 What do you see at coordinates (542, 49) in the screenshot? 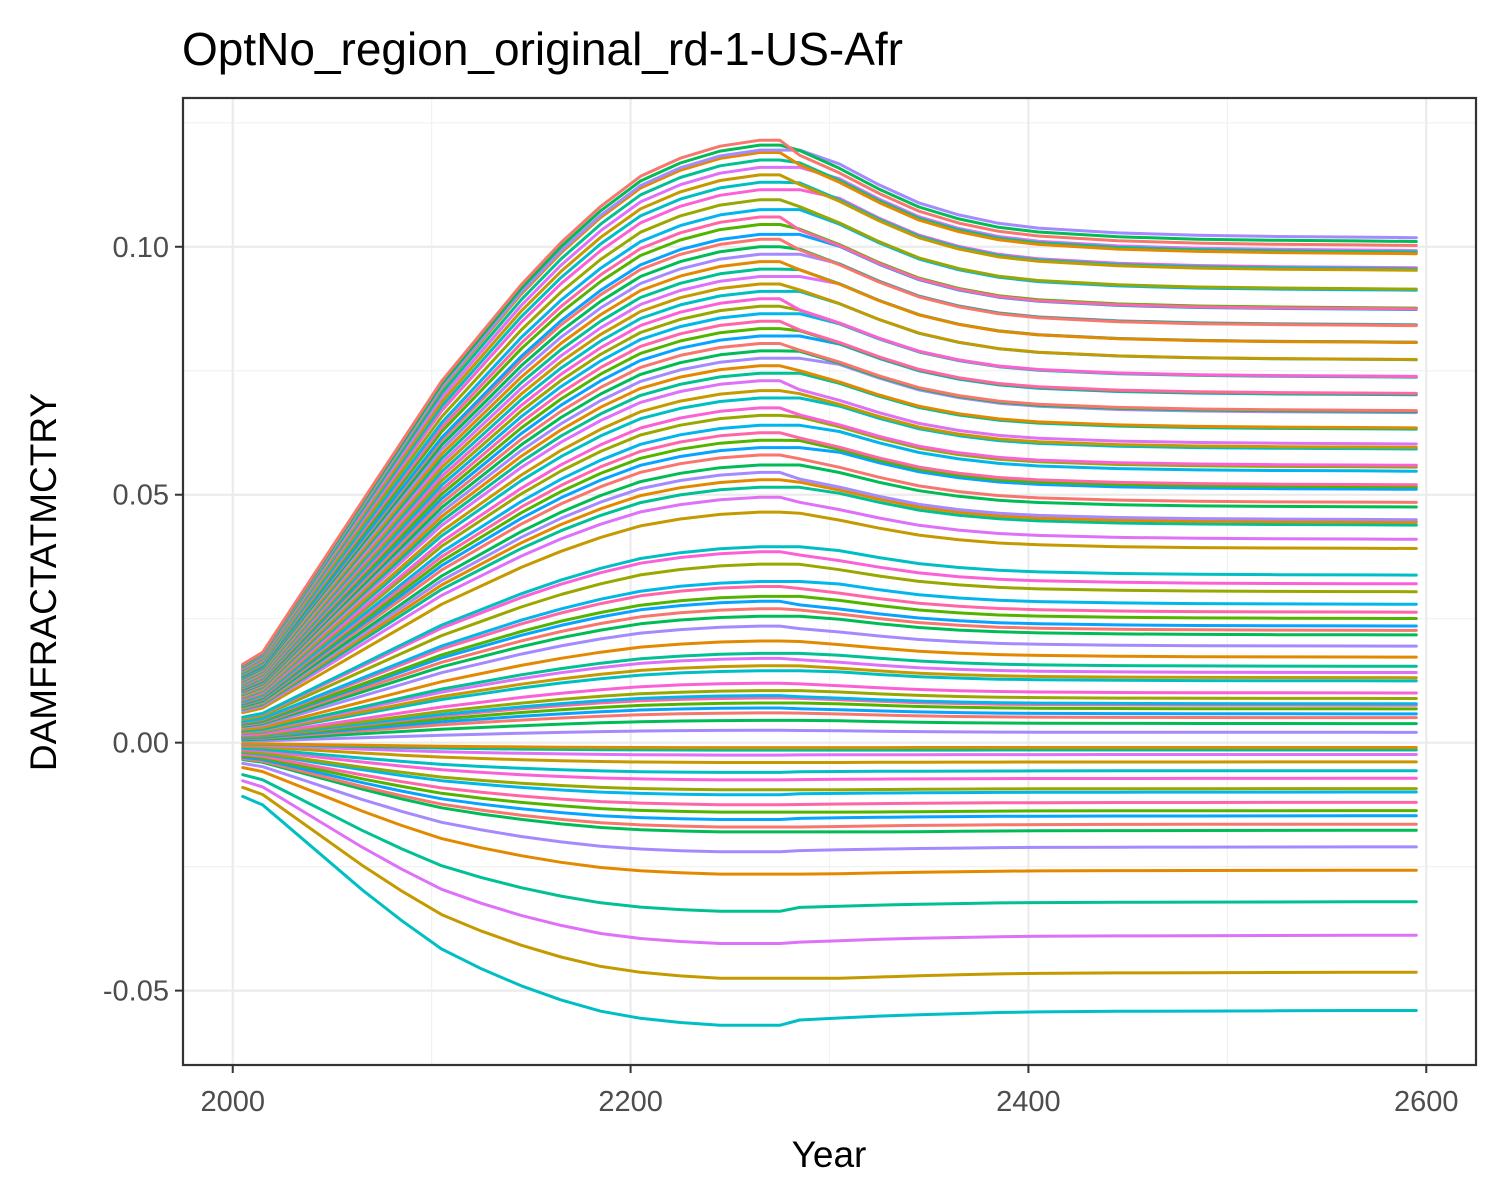
I see `chart-title: OptNo_region_original_rd-1-US-Afr` at bounding box center [542, 49].